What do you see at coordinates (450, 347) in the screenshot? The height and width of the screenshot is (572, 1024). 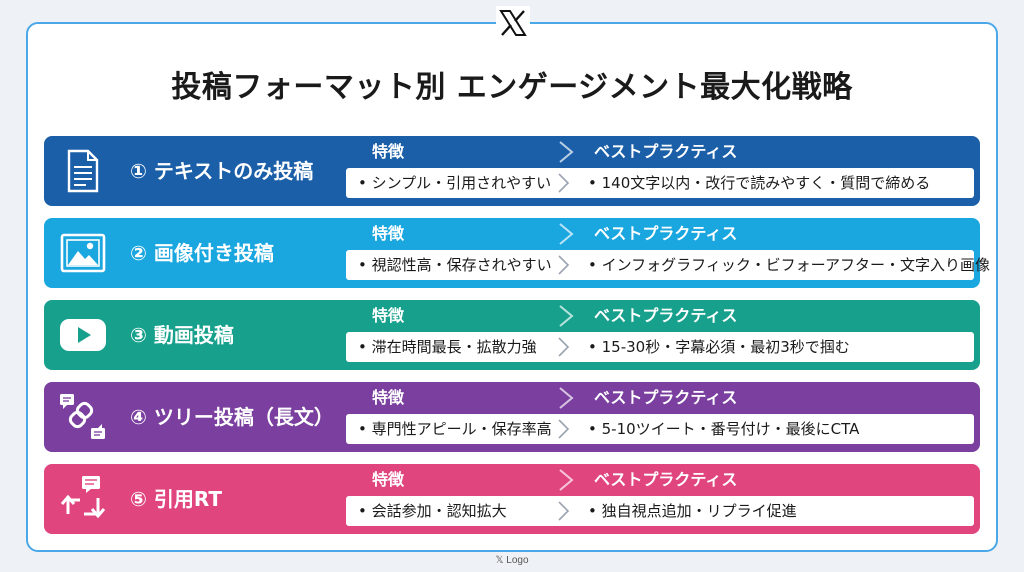 I see `features-text: • 滞在時間最長・拡散力強` at bounding box center [450, 347].